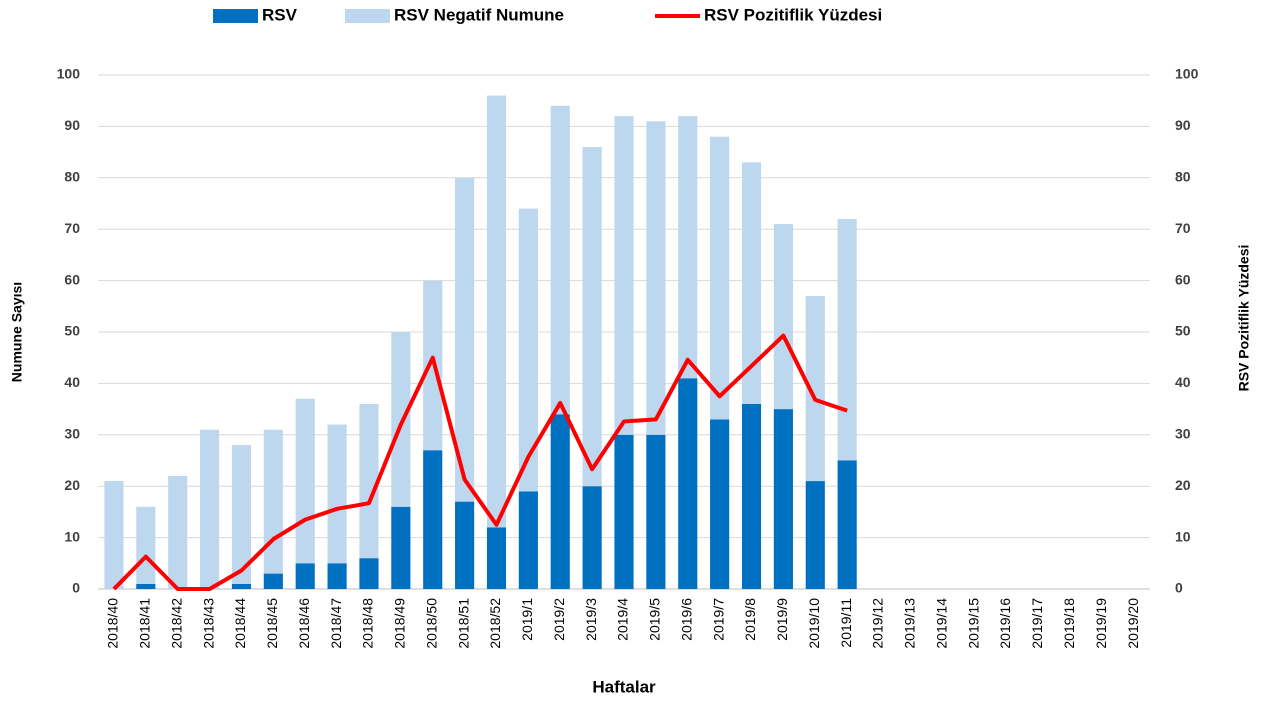 This screenshot has height=705, width=1269. I want to click on x-tick-label: 2019/7, so click(718, 619).